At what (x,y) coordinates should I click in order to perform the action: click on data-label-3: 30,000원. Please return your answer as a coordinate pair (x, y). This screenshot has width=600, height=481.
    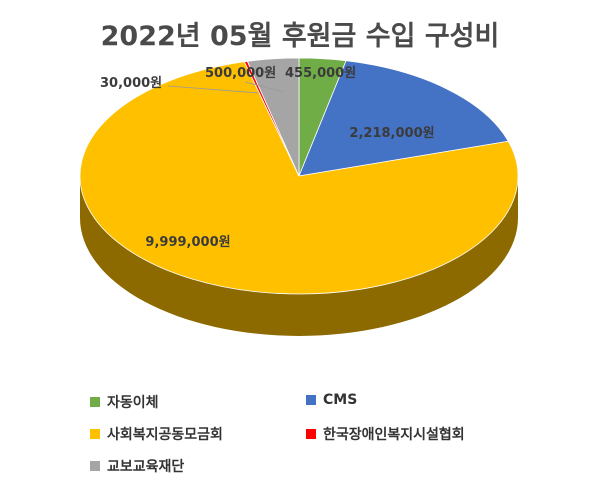
    Looking at the image, I should click on (131, 83).